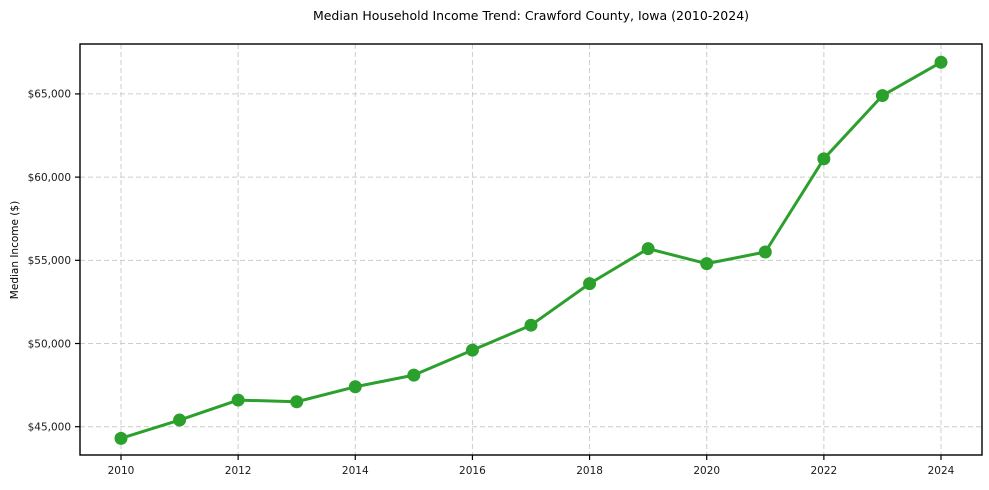 The width and height of the screenshot is (989, 490). Describe the element at coordinates (49, 95) in the screenshot. I see `y-tick-label: $65,000` at that location.